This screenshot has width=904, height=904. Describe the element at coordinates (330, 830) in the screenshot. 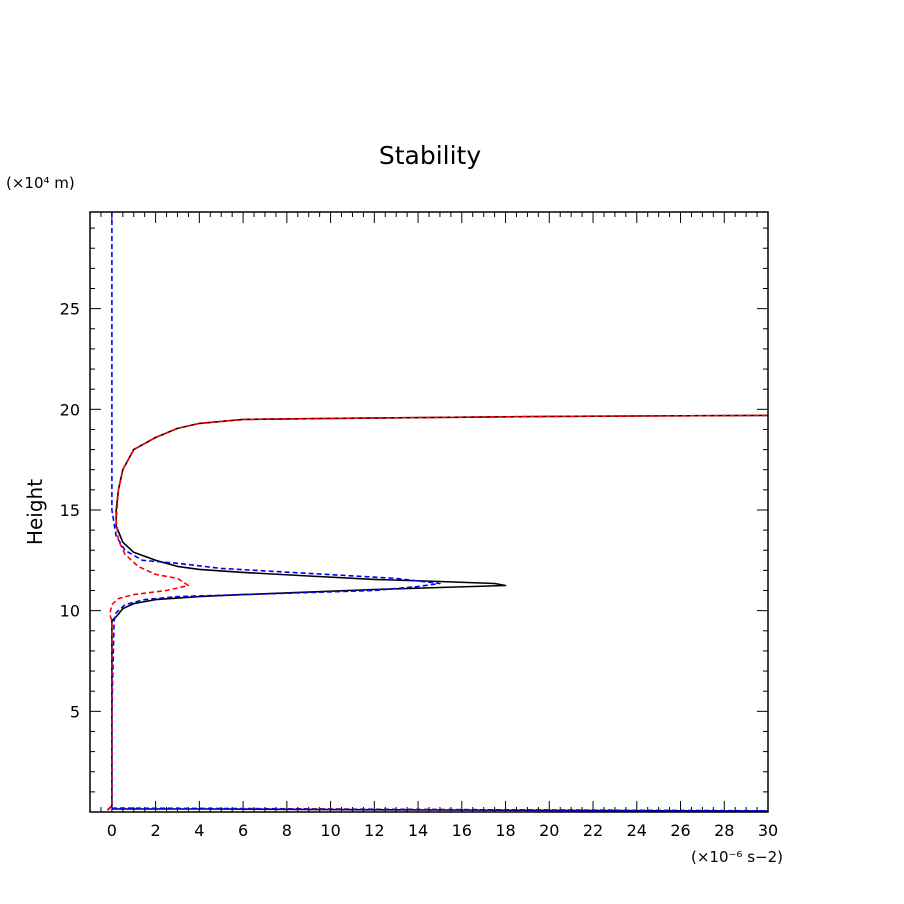

I see `x-tick-label: 10` at that location.